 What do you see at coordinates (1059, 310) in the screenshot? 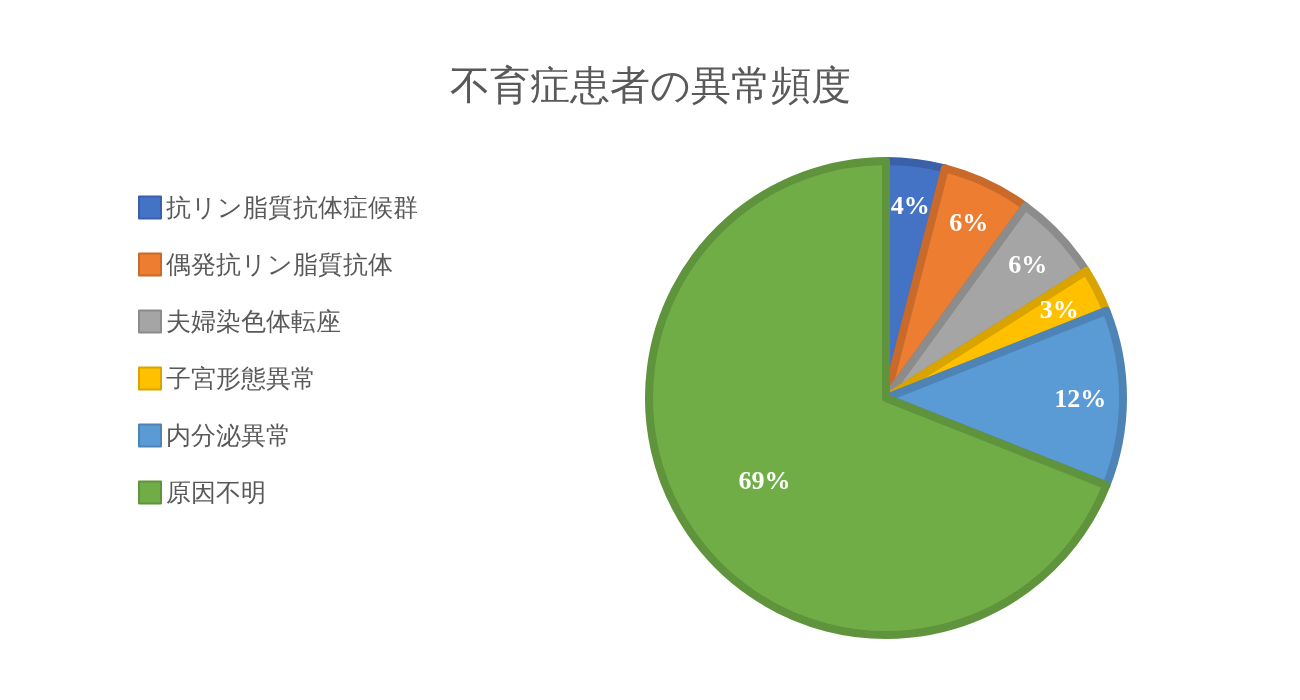
I see `data-label: 3%` at bounding box center [1059, 310].